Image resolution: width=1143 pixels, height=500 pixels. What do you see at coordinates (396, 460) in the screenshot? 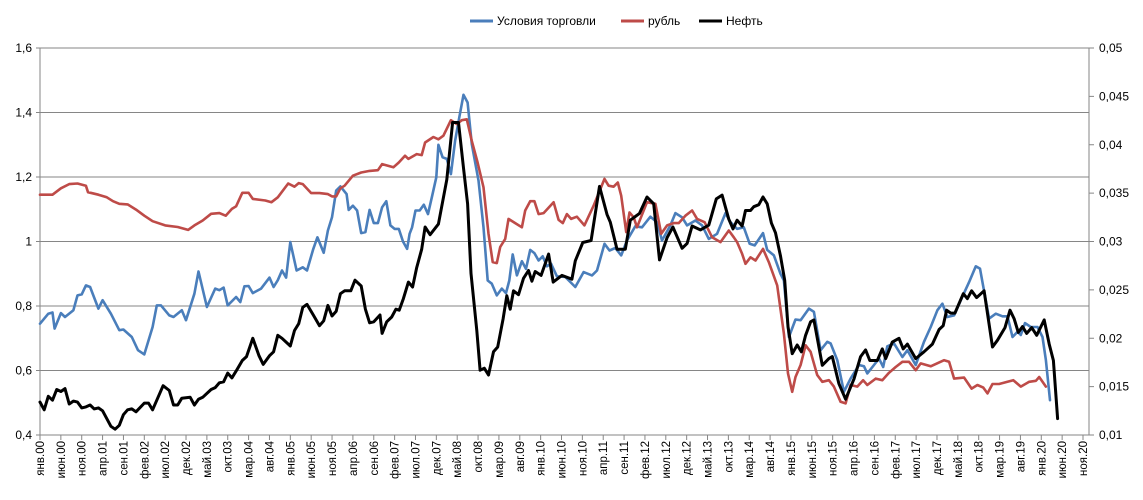
I see `x-axis-label: фев.07` at bounding box center [396, 460].